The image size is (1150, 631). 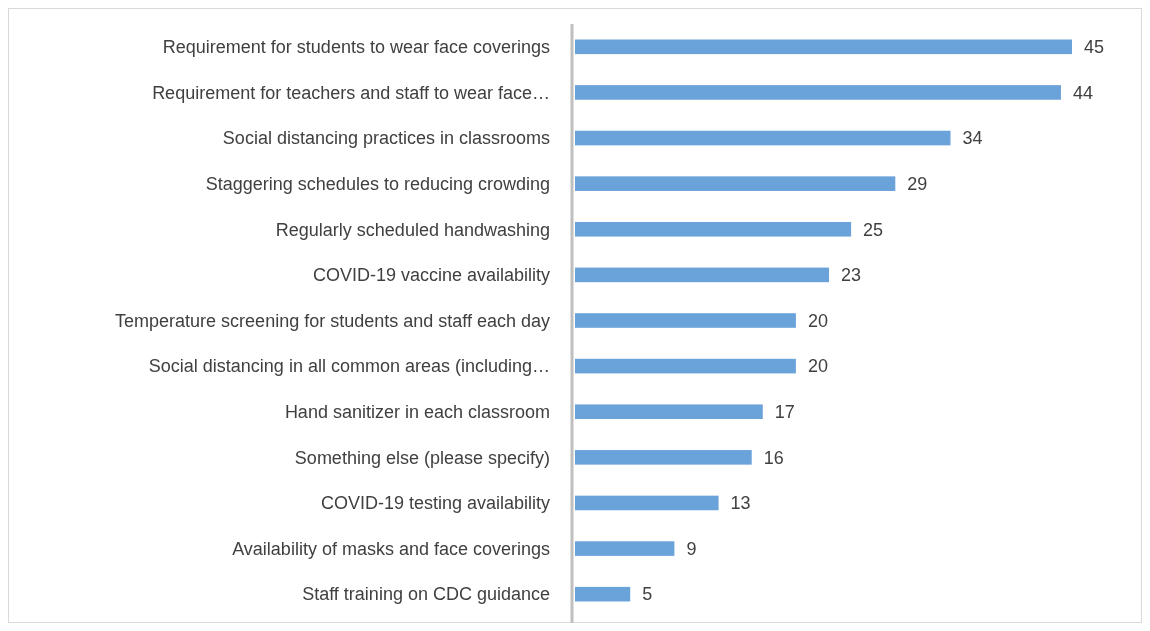 I want to click on y-tick-label: Regularly scheduled handwashing, so click(x=412, y=229).